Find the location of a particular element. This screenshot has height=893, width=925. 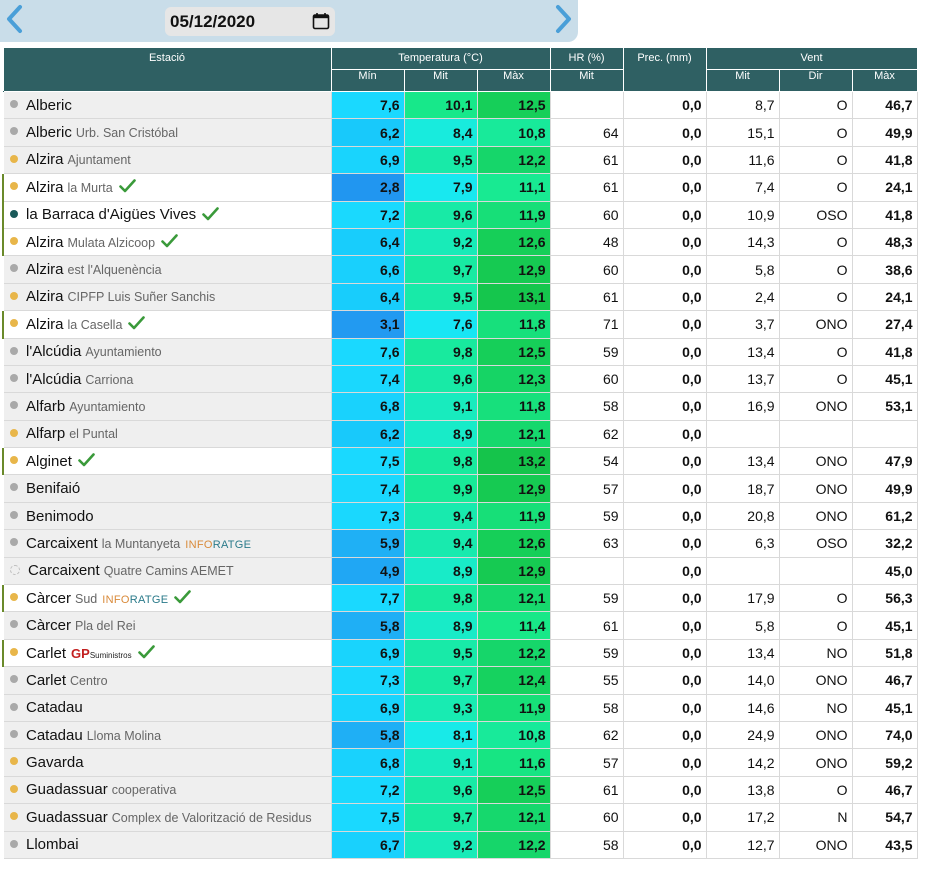

station-name-cell: Càrcer Pla del Rei is located at coordinates (167, 625).